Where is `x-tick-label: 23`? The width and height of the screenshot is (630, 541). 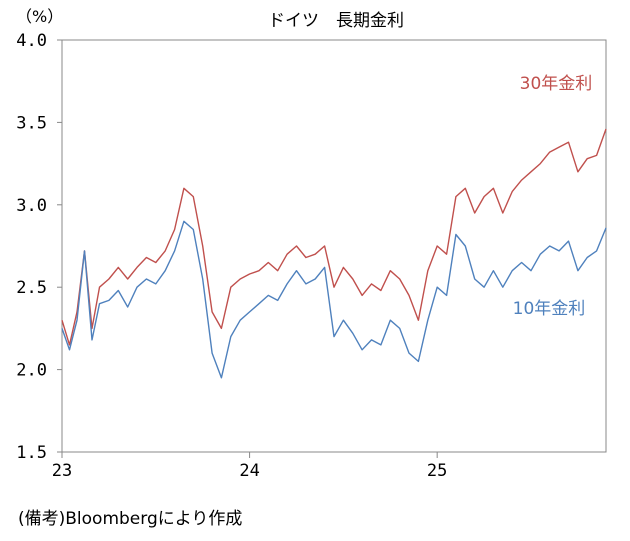
x-tick-label: 23 is located at coordinates (62, 471).